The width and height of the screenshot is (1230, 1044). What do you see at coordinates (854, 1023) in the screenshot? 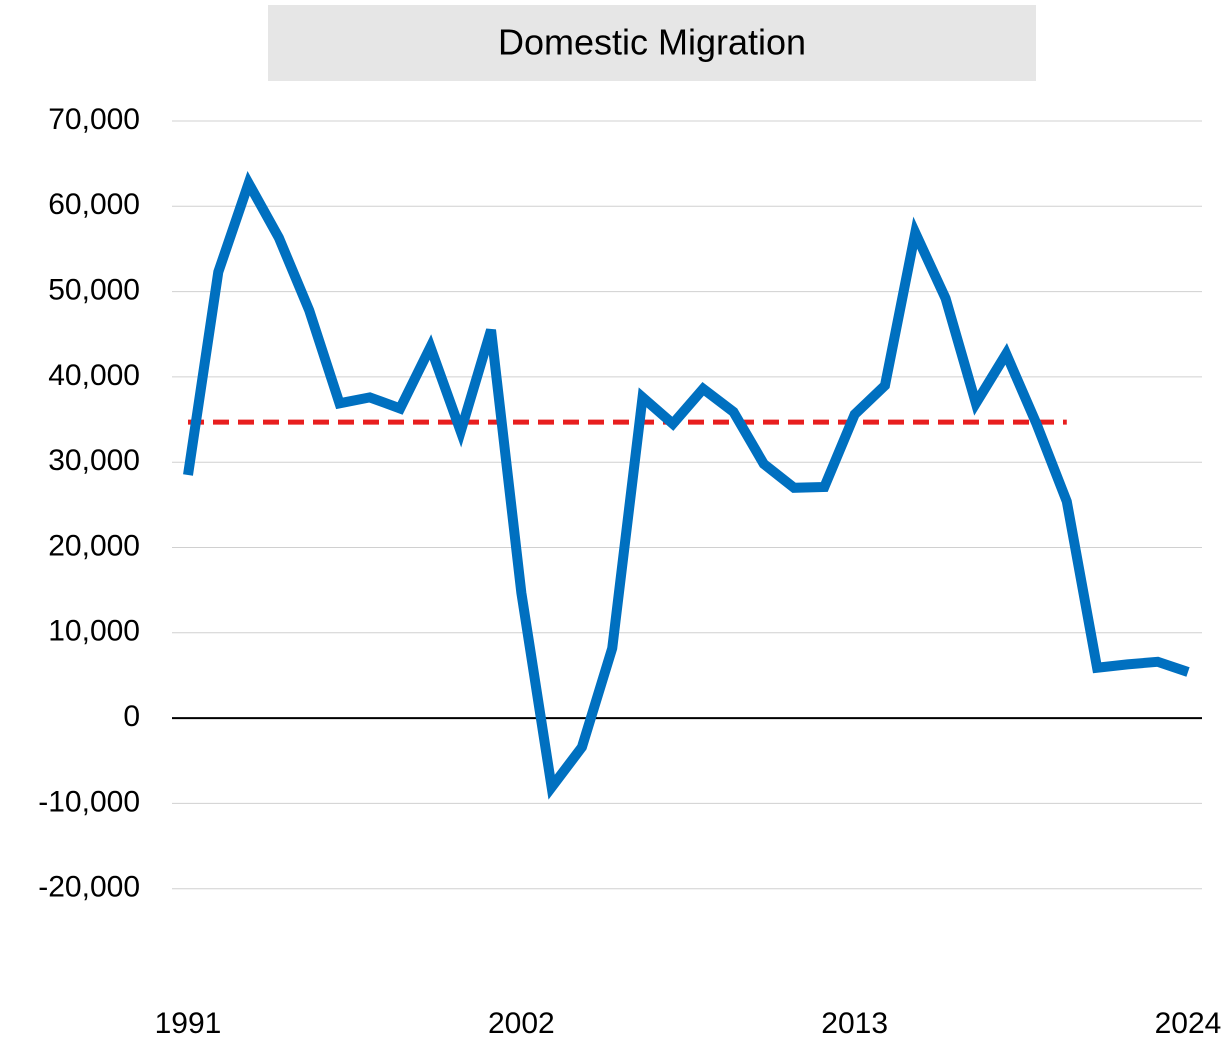
I see `x-tick-label: 2013` at bounding box center [854, 1023].